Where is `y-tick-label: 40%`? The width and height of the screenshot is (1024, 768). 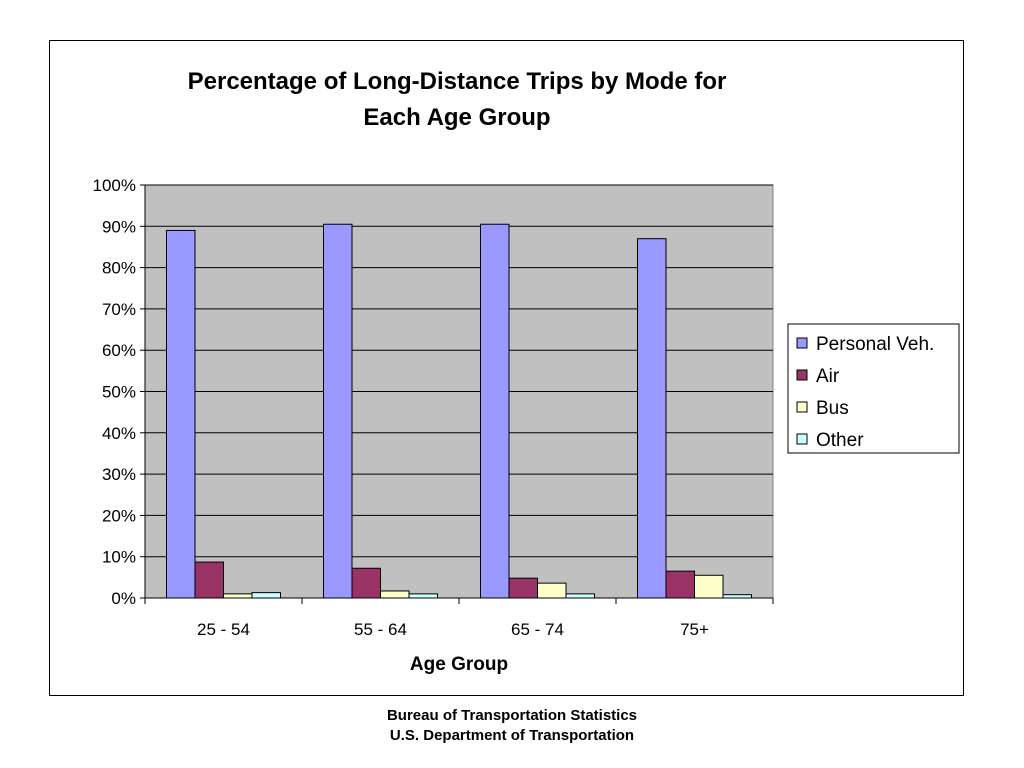 y-tick-label: 40% is located at coordinates (119, 433).